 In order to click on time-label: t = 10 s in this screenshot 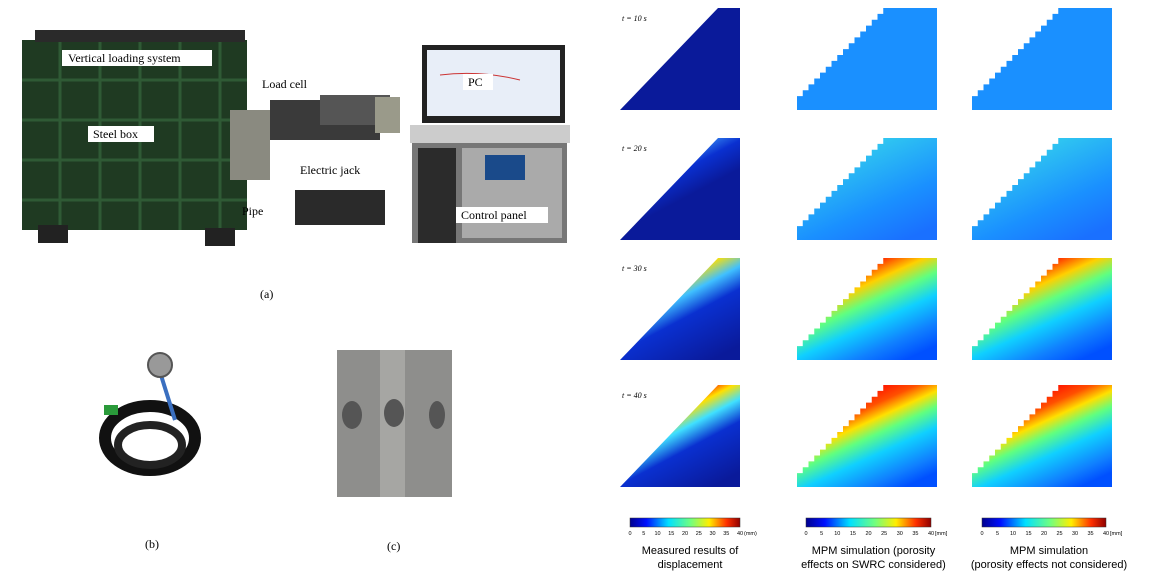, I will do `click(634, 18)`.